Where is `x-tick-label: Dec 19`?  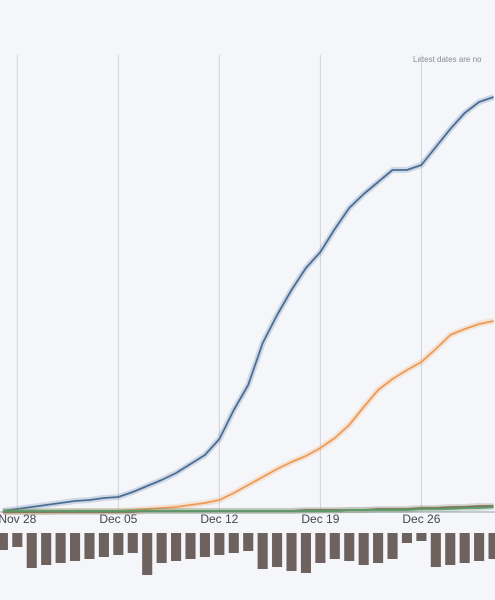
x-tick-label: Dec 19 is located at coordinates (320, 519).